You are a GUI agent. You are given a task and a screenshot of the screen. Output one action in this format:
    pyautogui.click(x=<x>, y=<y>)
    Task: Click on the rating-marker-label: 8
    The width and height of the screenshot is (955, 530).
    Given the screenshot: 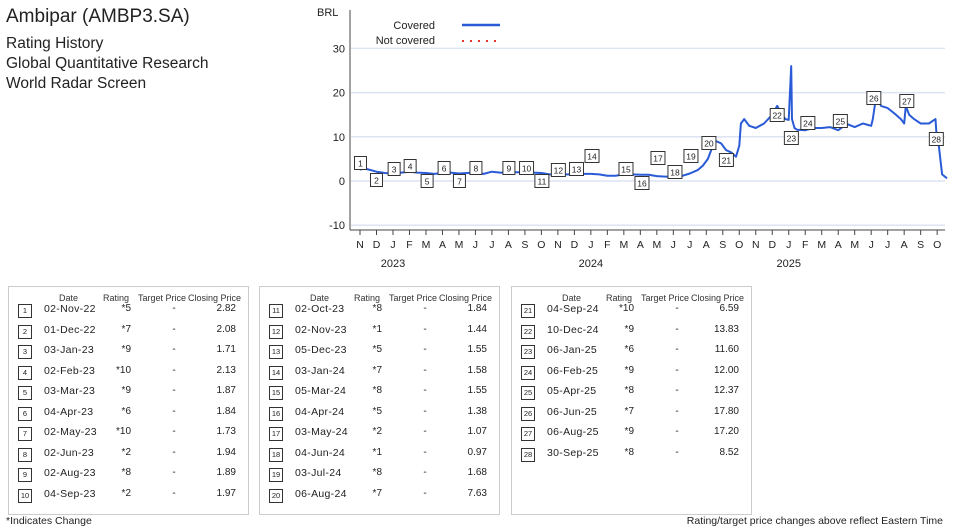 What is the action you would take?
    pyautogui.click(x=476, y=169)
    